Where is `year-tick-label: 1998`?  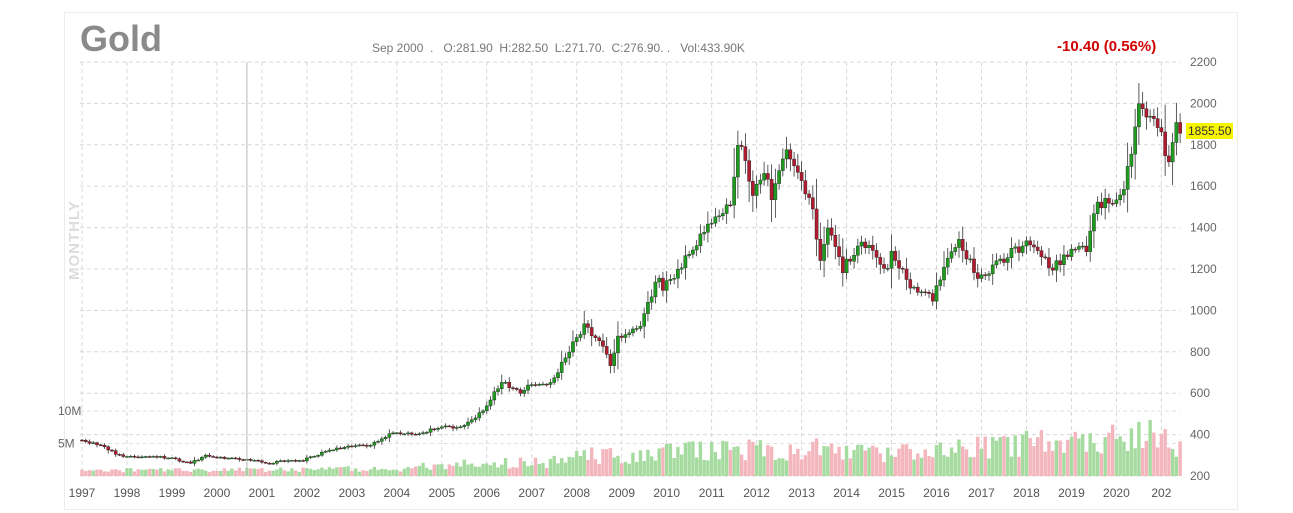
year-tick-label: 1998 is located at coordinates (127, 493).